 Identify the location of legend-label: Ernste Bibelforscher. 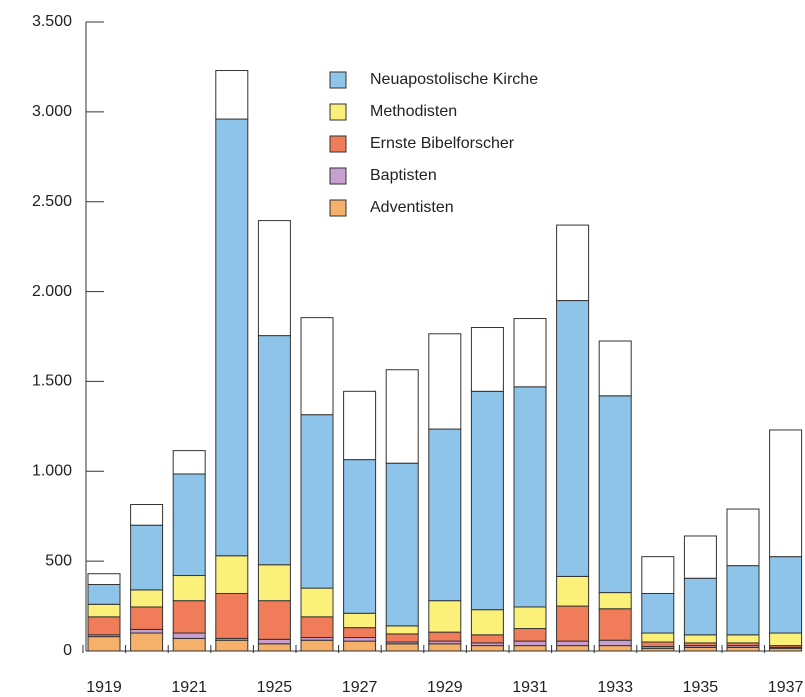
(442, 143).